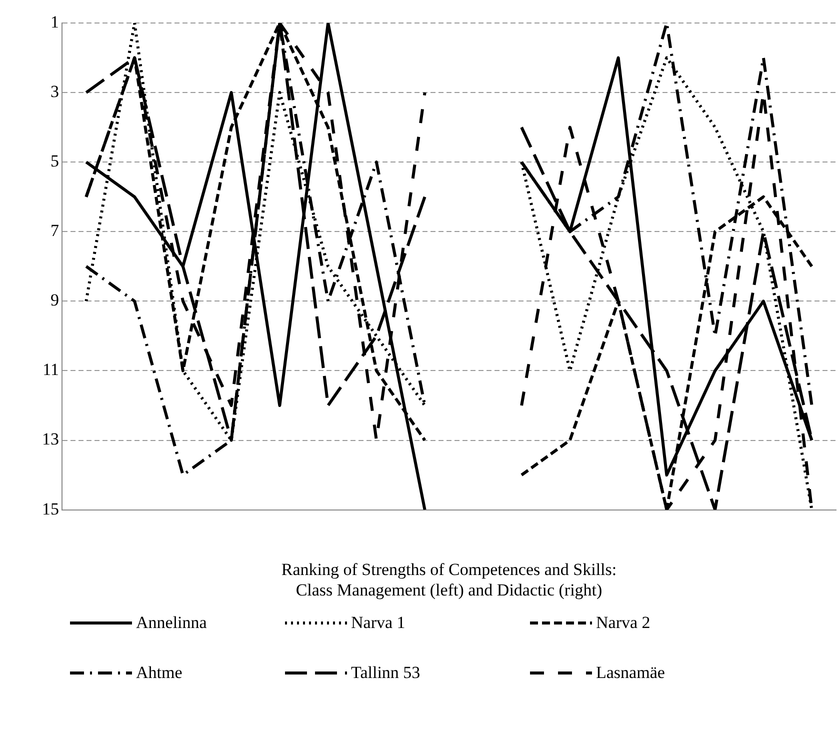  I want to click on y-tick-label: 5, so click(54, 161).